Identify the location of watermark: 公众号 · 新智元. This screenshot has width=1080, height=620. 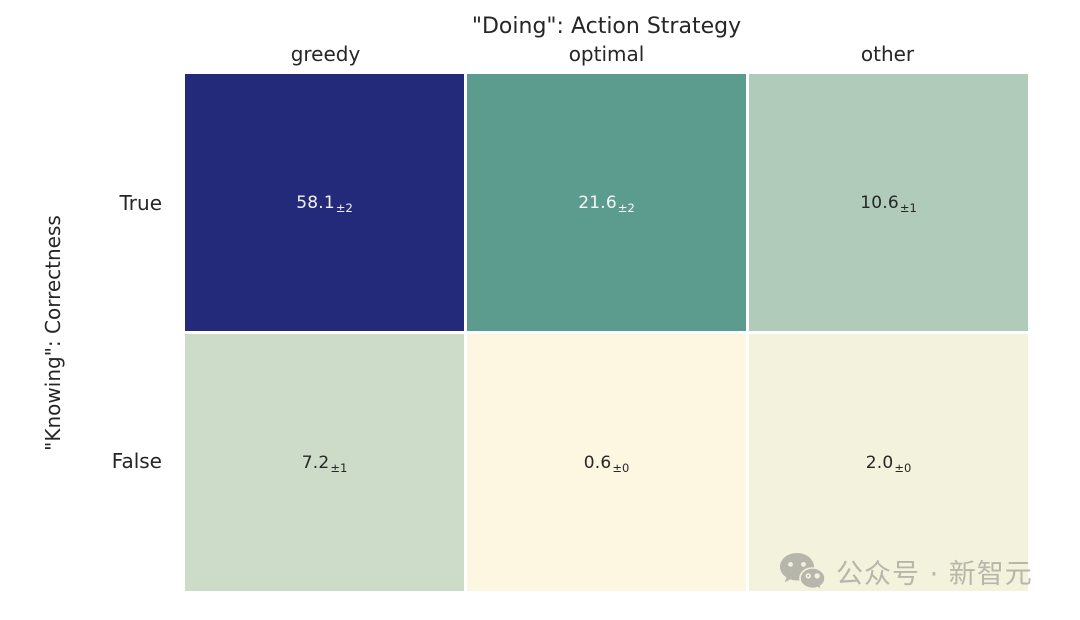
(906, 571).